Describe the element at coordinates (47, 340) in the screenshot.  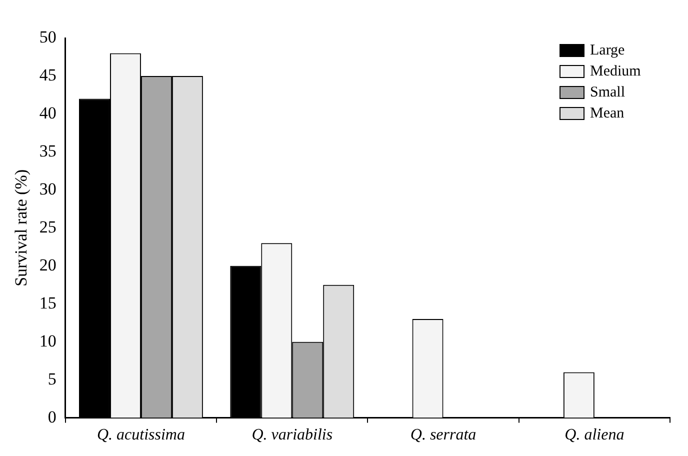
I see `y-tick-label: 10` at that location.